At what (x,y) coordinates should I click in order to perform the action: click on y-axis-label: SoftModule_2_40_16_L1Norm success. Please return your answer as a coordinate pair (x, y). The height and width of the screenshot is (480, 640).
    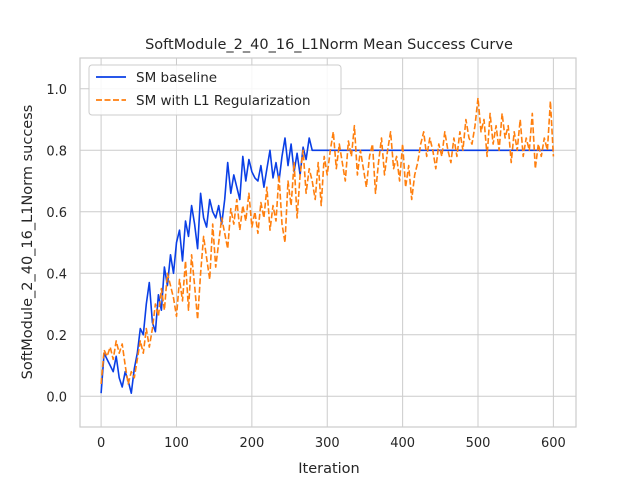
    Looking at the image, I should click on (28, 242).